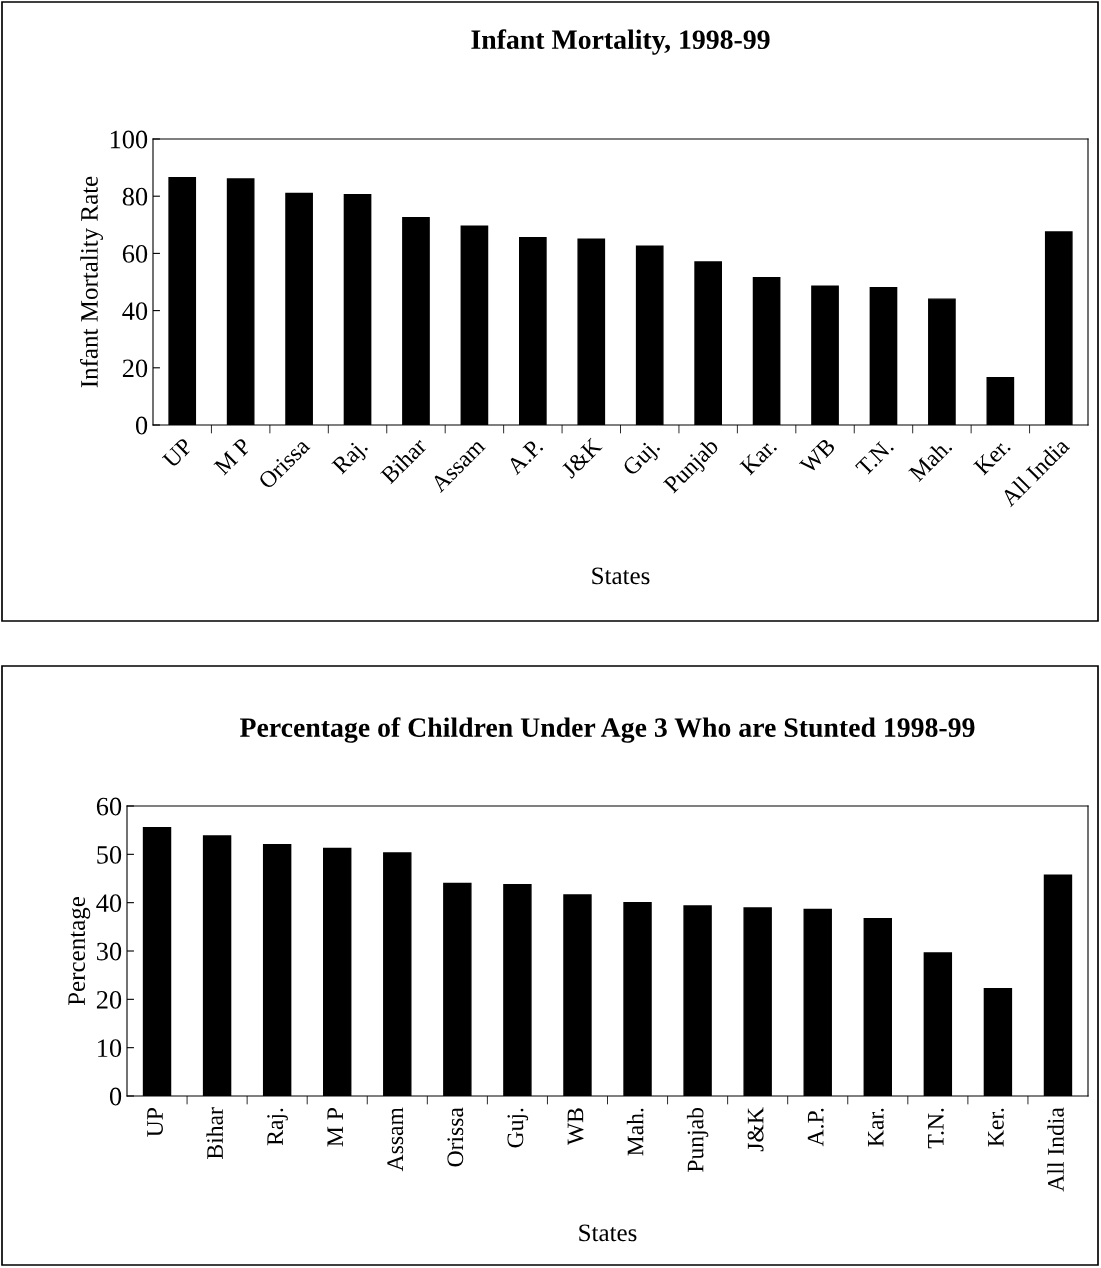  I want to click on y-axis-title: Percentage, so click(79, 951).